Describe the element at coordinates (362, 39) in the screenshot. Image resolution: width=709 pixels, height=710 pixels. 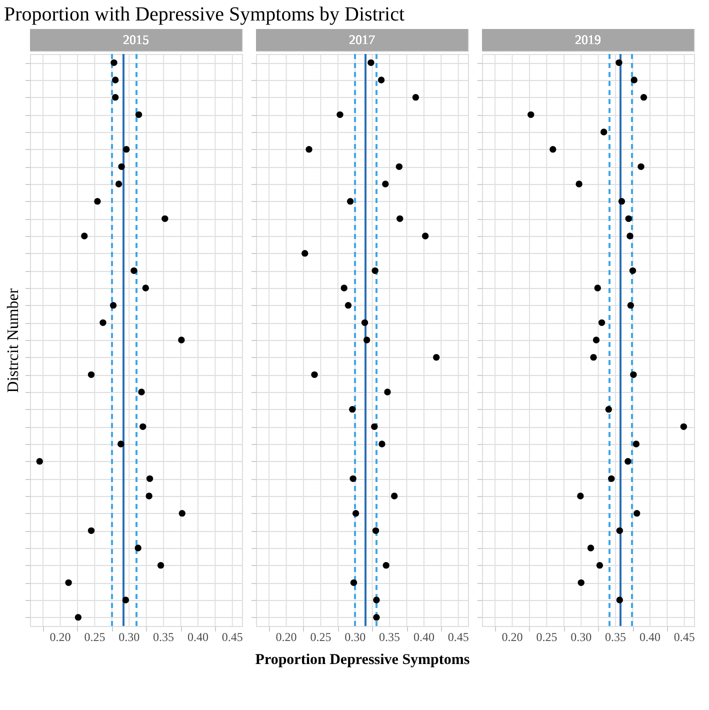
I see `chart-subtitle: 2017` at that location.